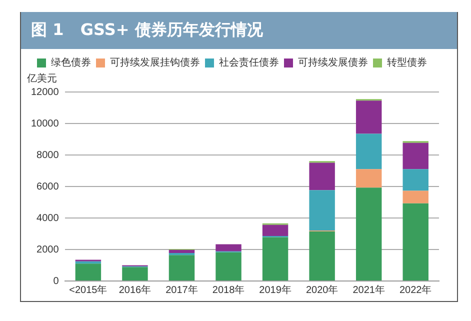 This screenshot has width=471, height=321. I want to click on x-tick-label: 2017年, so click(182, 290).